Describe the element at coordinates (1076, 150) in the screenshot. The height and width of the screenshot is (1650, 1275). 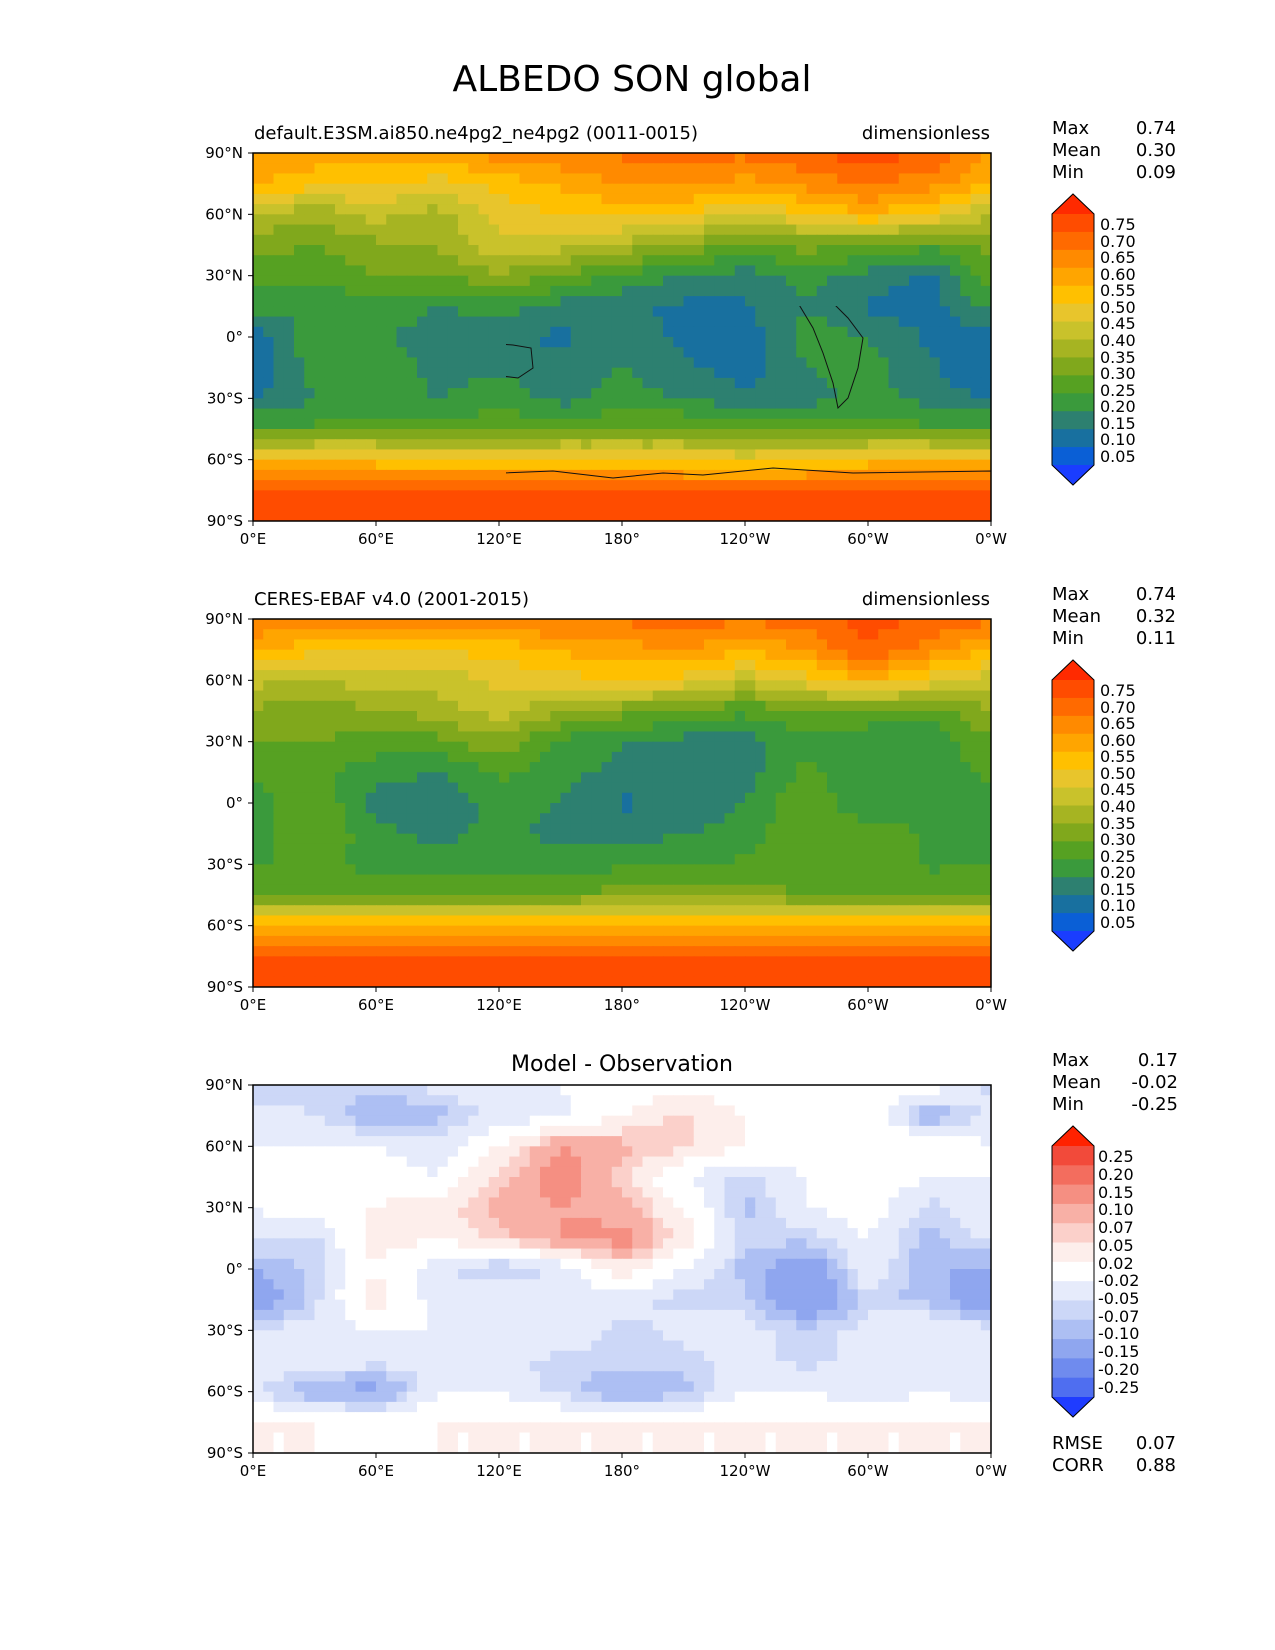
I see `stat-label: Mean` at that location.